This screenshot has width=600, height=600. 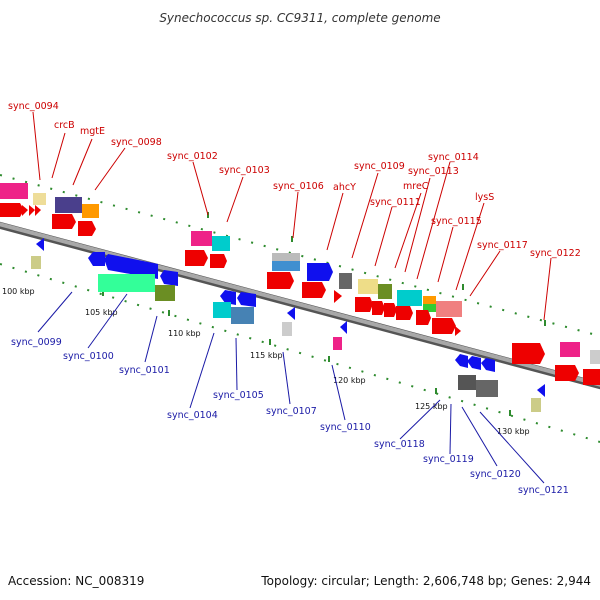 What do you see at coordinates (76, 581) in the screenshot?
I see `accession-text: Accession: NC_008319` at bounding box center [76, 581].